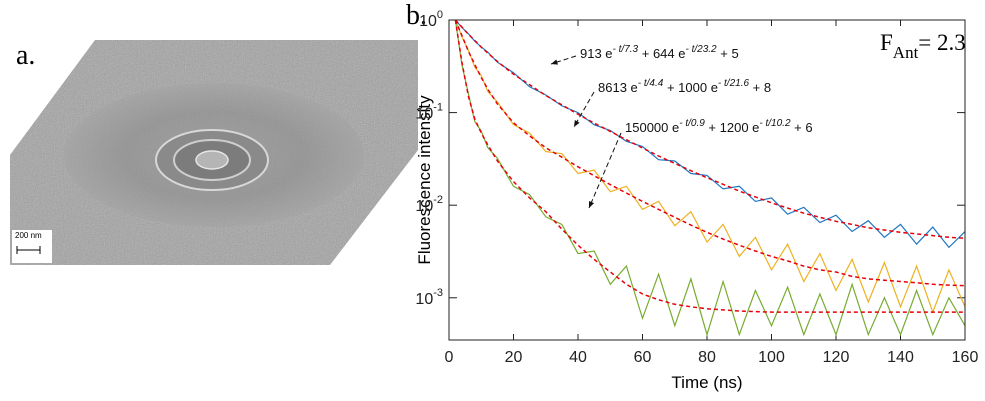 The image size is (985, 401). I want to click on annotation-exponent: - t/4.4, so click(651, 83).